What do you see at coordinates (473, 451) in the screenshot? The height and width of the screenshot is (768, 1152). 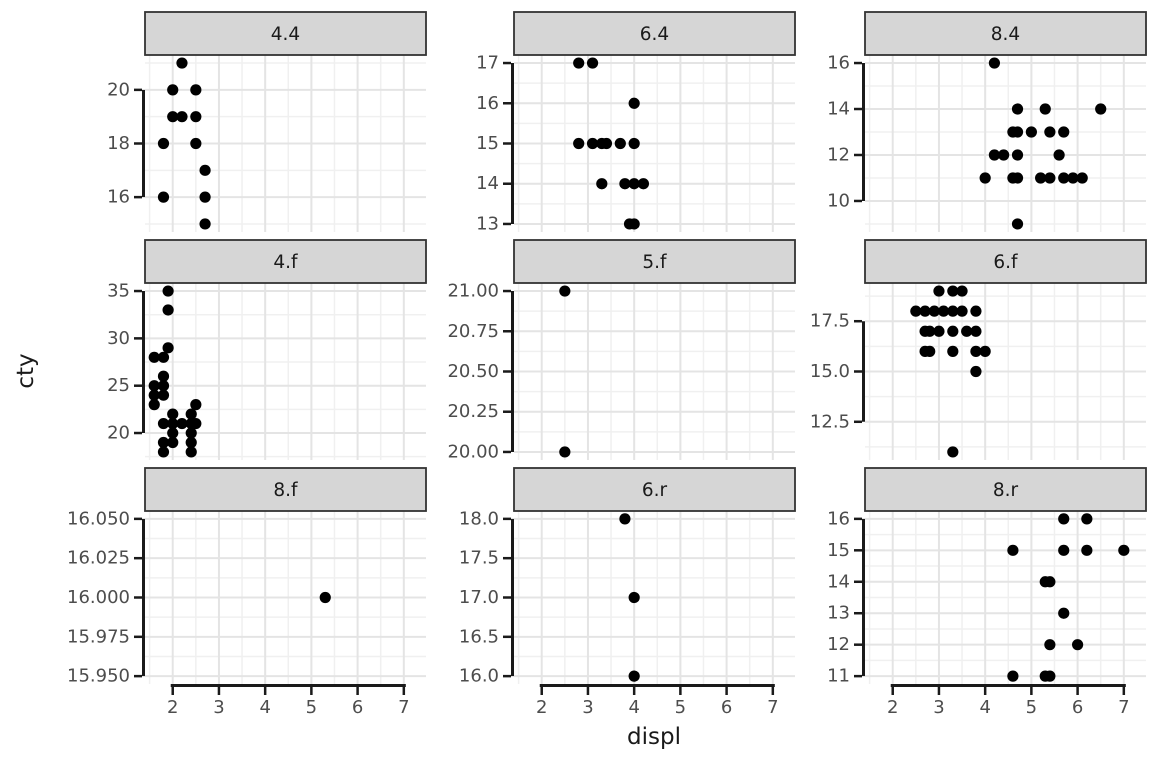 I see `y-tick-label: 20.00` at bounding box center [473, 451].